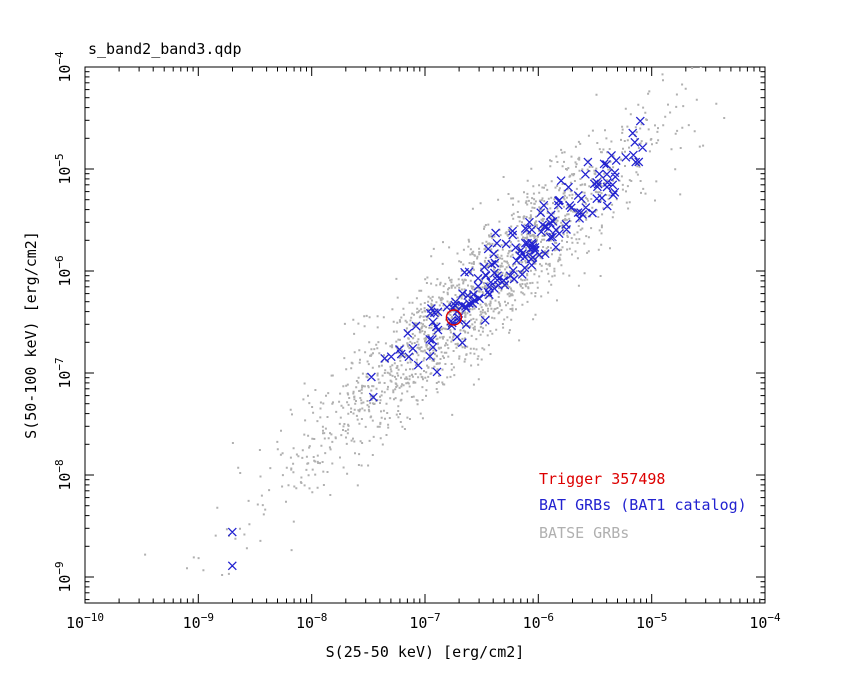 This screenshot has height=680, width=850. I want to click on trigger-highlight-marker, so click(454, 317).